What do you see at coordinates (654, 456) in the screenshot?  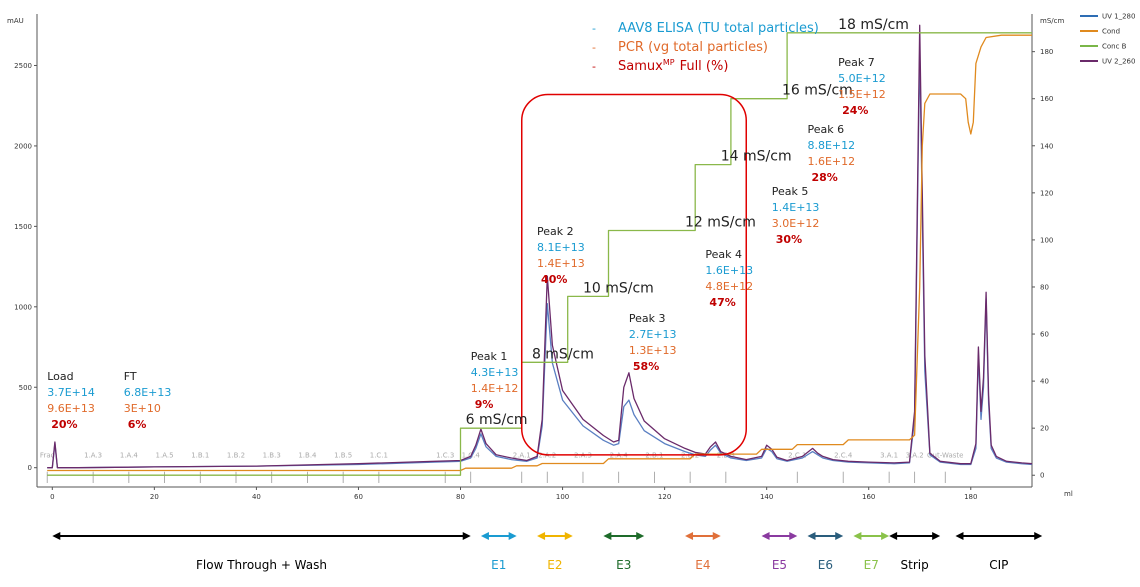 I see `fraction-label: 2.B.1` at bounding box center [654, 456].